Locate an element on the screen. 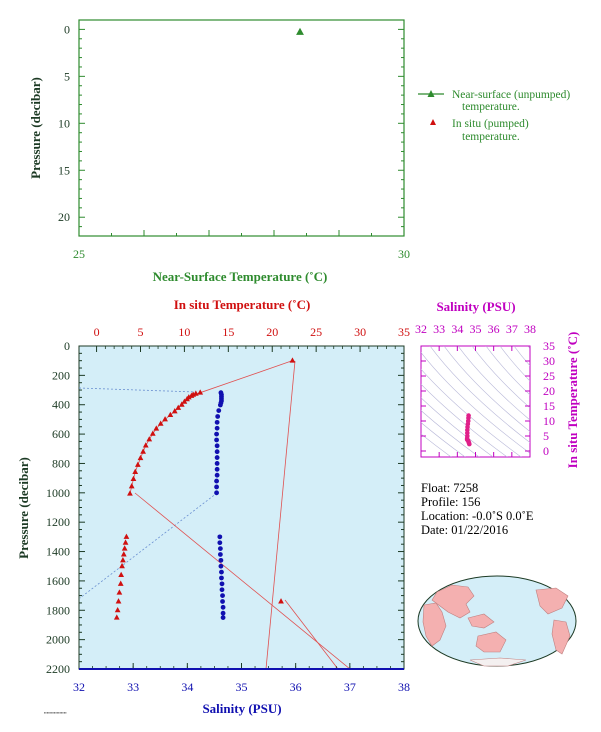  ts-y-tick-label: 5 is located at coordinates (546, 436).